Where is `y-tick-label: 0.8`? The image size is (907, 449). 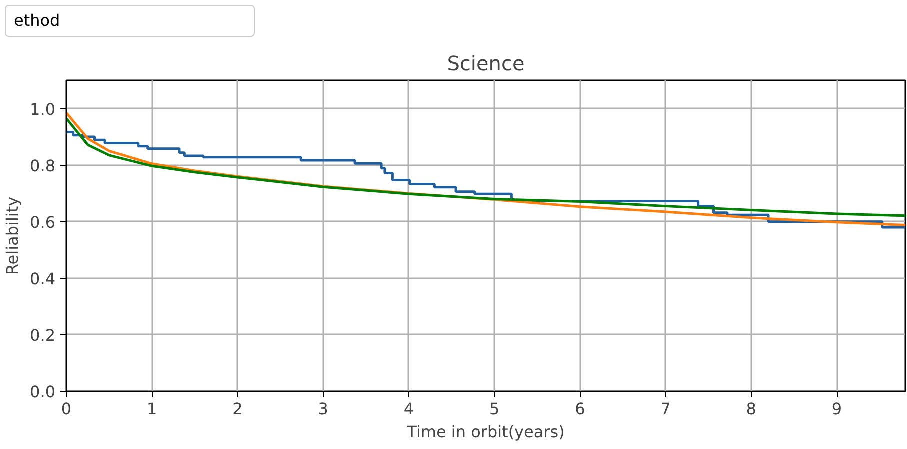 y-tick-label: 0.8 is located at coordinates (43, 166).